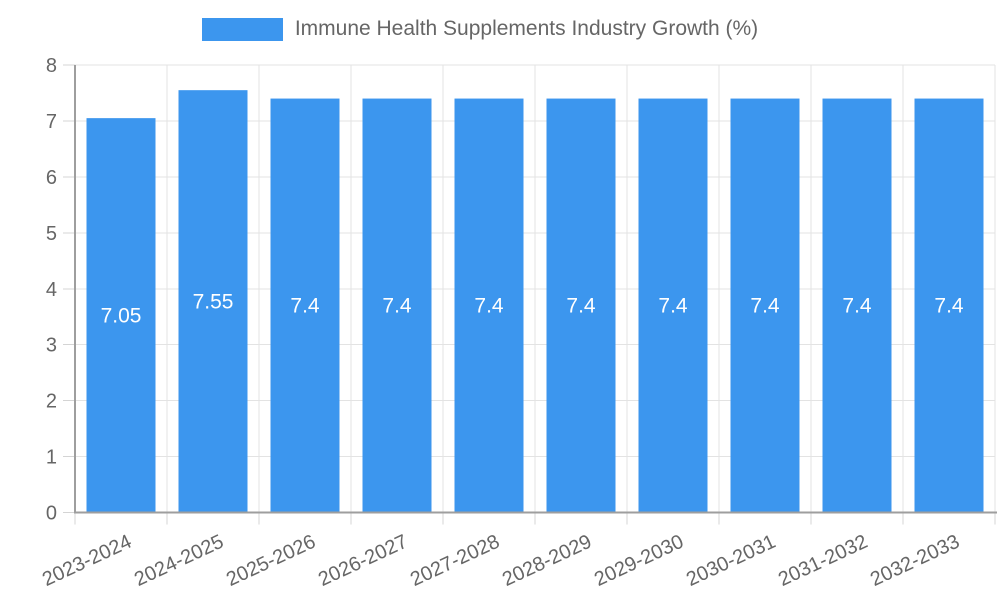  I want to click on y-tick-label: 1, so click(51, 458).